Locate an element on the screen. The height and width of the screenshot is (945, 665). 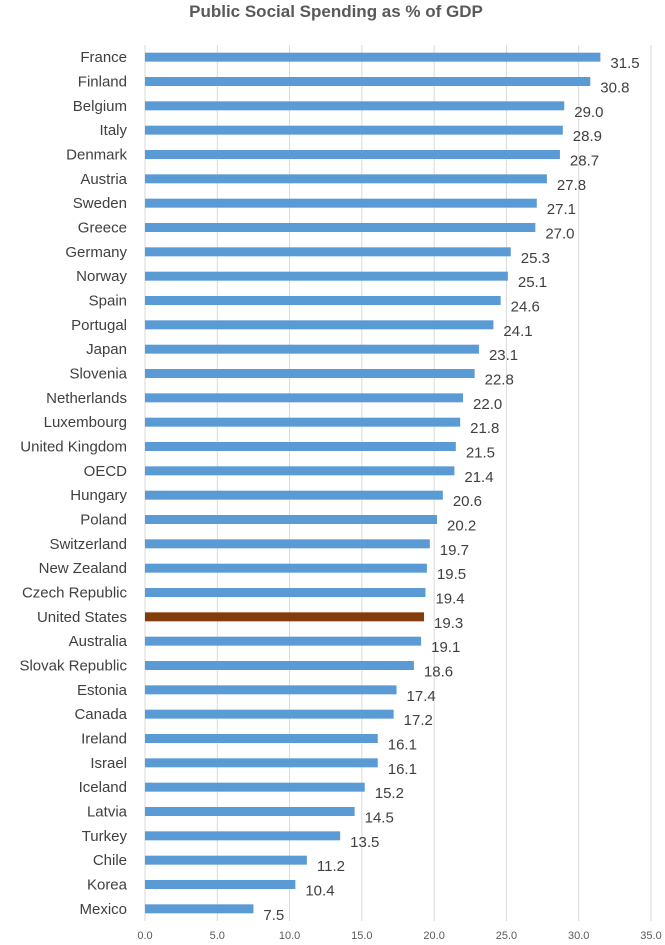
data-label: 21.5 is located at coordinates (480, 453).